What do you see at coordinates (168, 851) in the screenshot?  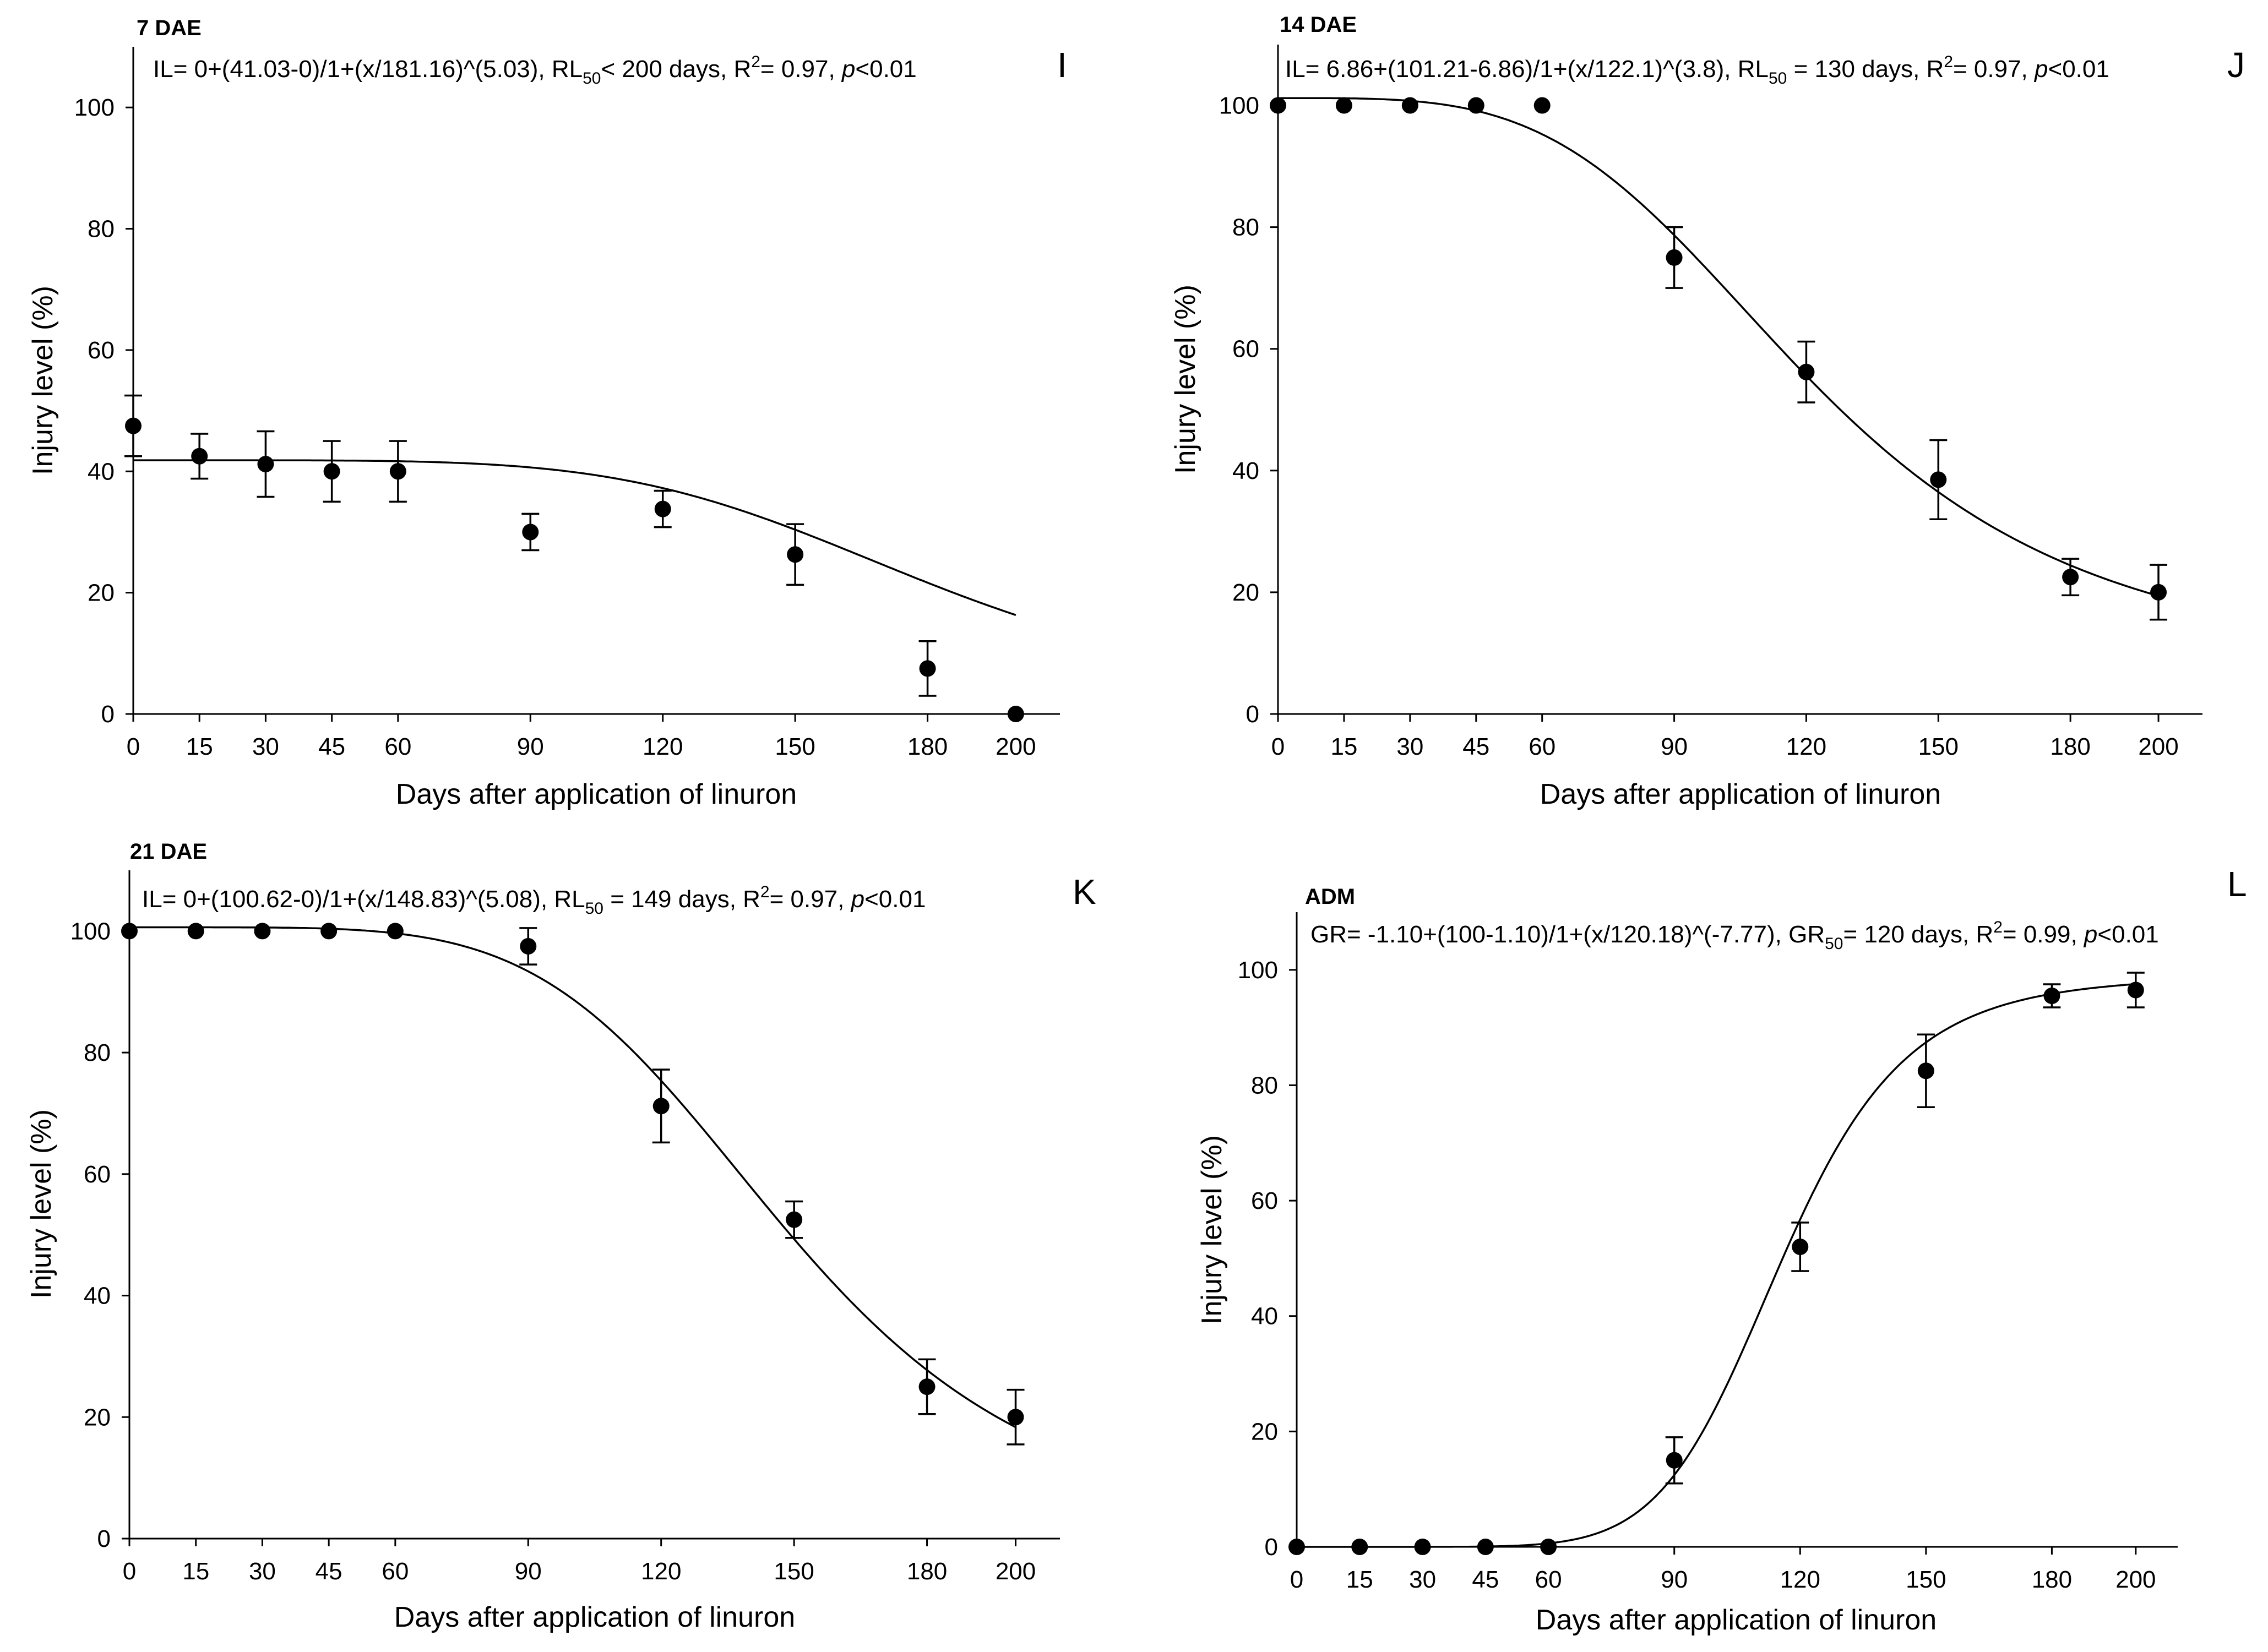 I see `panel-title-k: 21 DAE` at bounding box center [168, 851].